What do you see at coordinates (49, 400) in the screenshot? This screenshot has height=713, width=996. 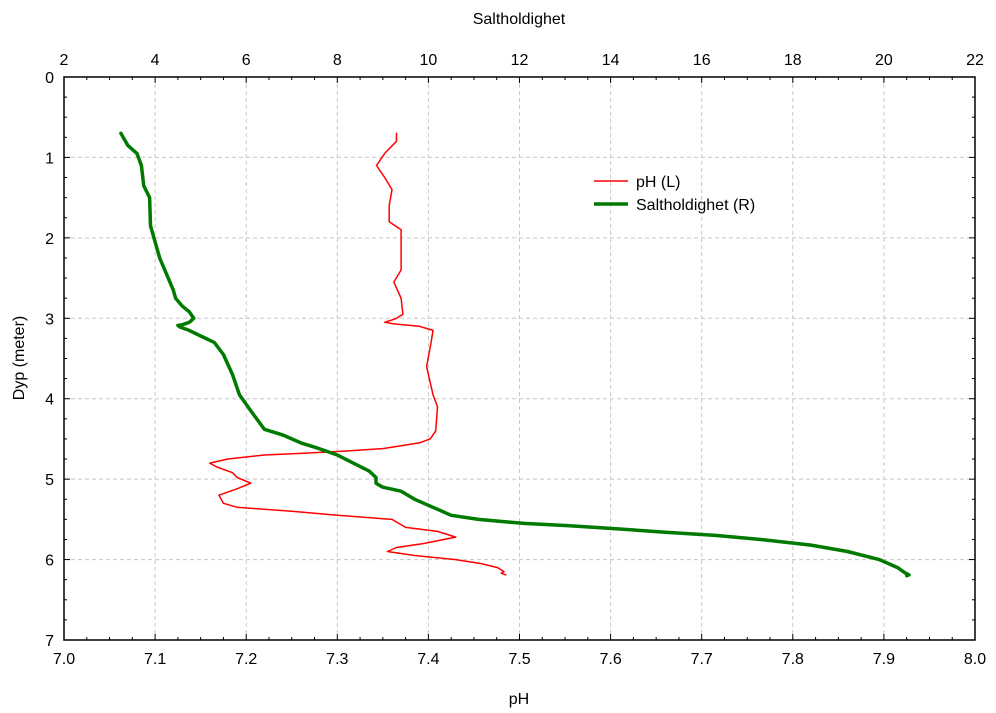 I see `y-tick-label: 4` at bounding box center [49, 400].